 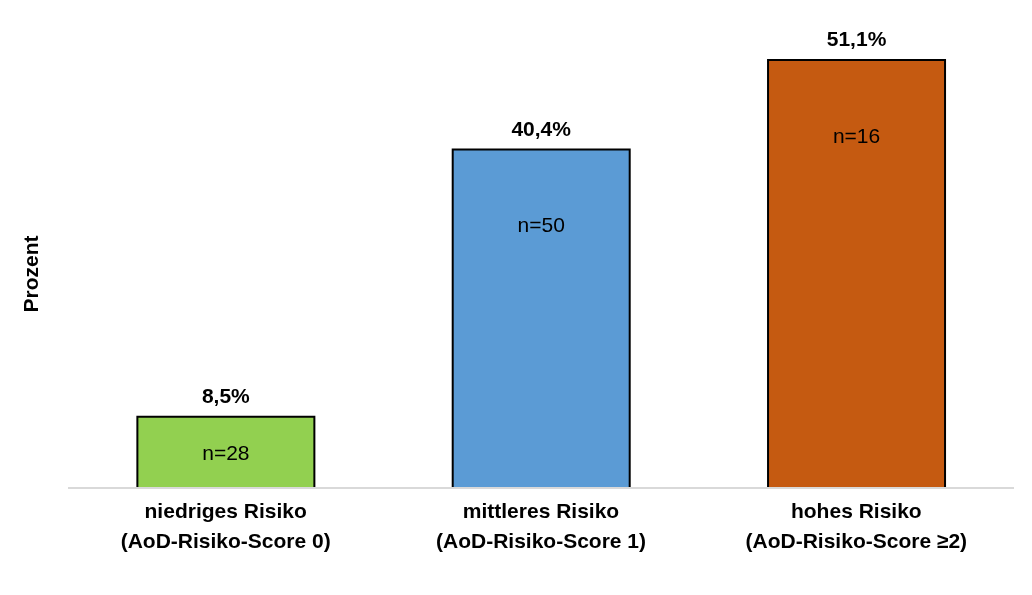 What do you see at coordinates (226, 452) in the screenshot?
I see `annotation: n=28` at bounding box center [226, 452].